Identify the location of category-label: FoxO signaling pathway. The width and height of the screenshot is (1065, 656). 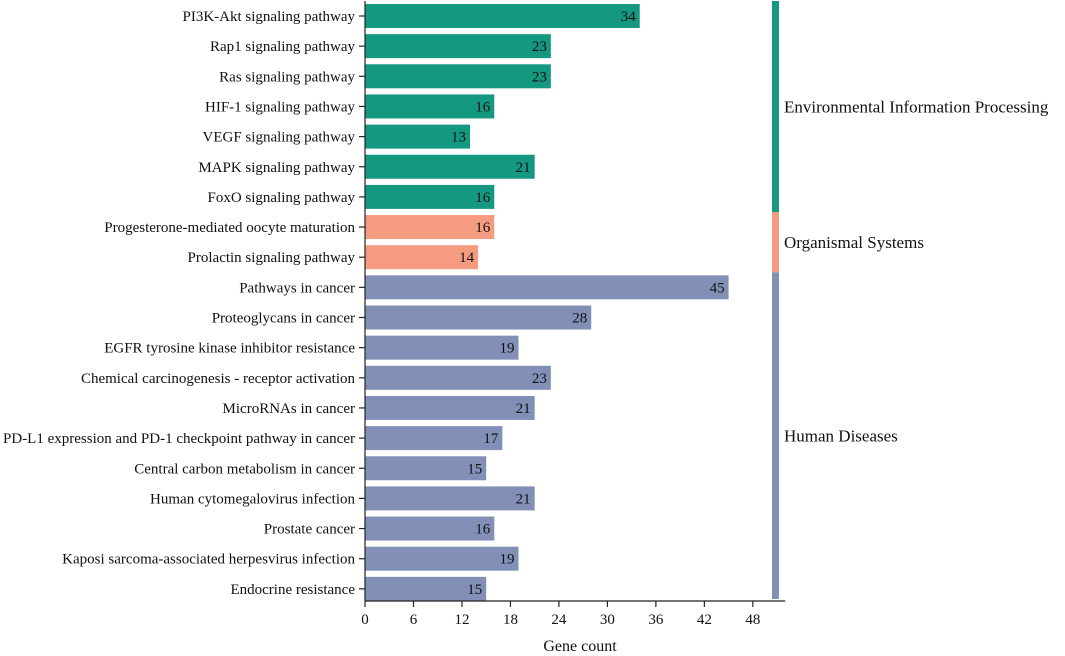
(282, 198).